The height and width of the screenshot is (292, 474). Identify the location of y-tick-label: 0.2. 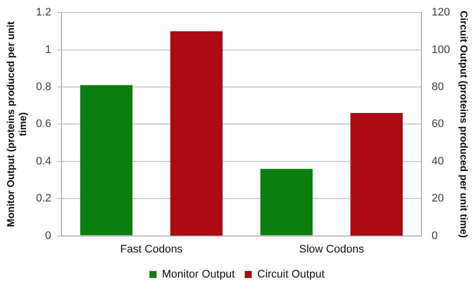
(44, 198).